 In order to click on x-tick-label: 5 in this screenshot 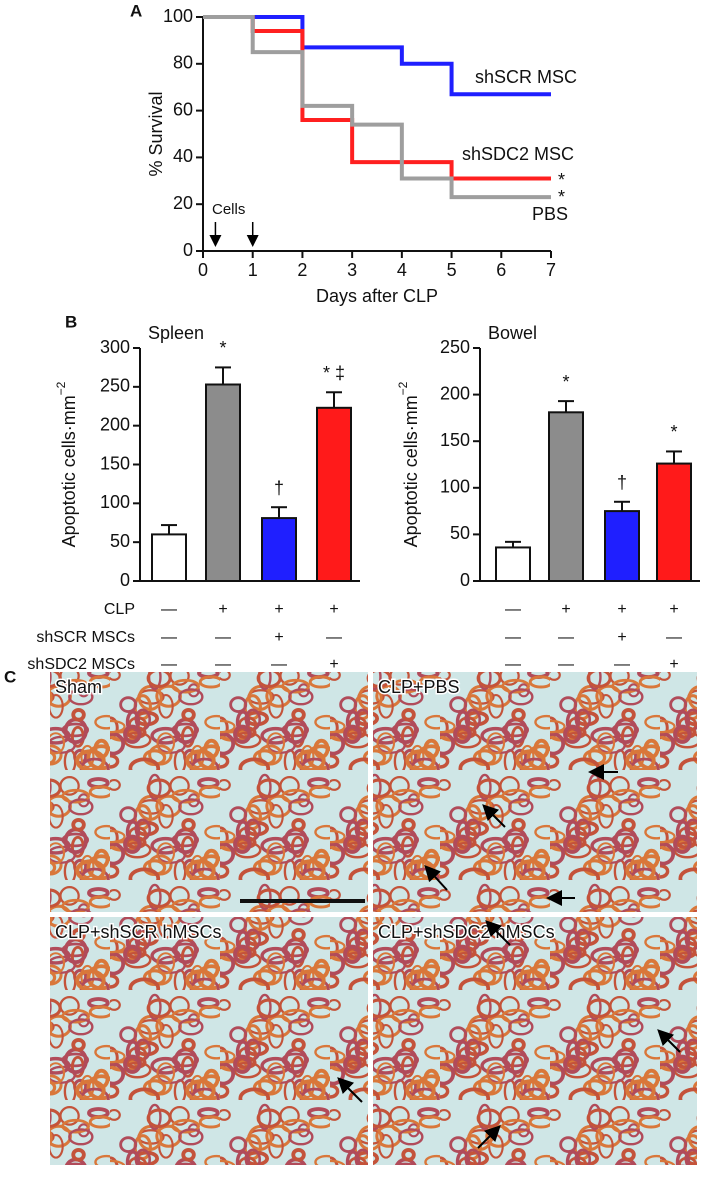, I will do `click(452, 270)`.